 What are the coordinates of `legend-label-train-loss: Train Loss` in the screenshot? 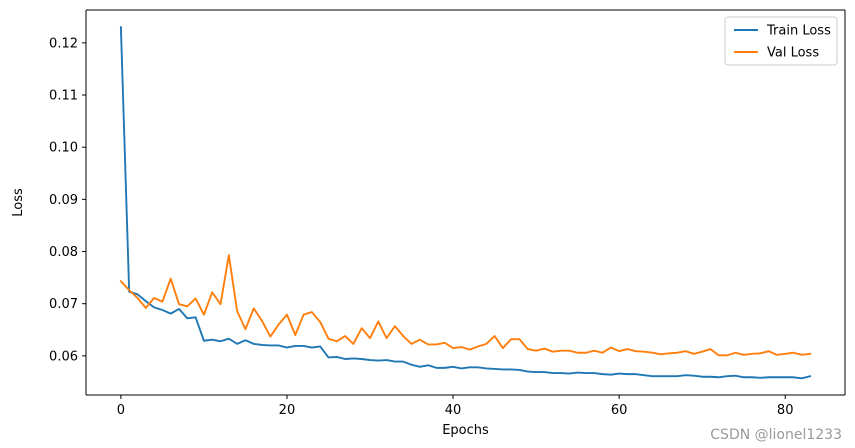 It's located at (798, 31).